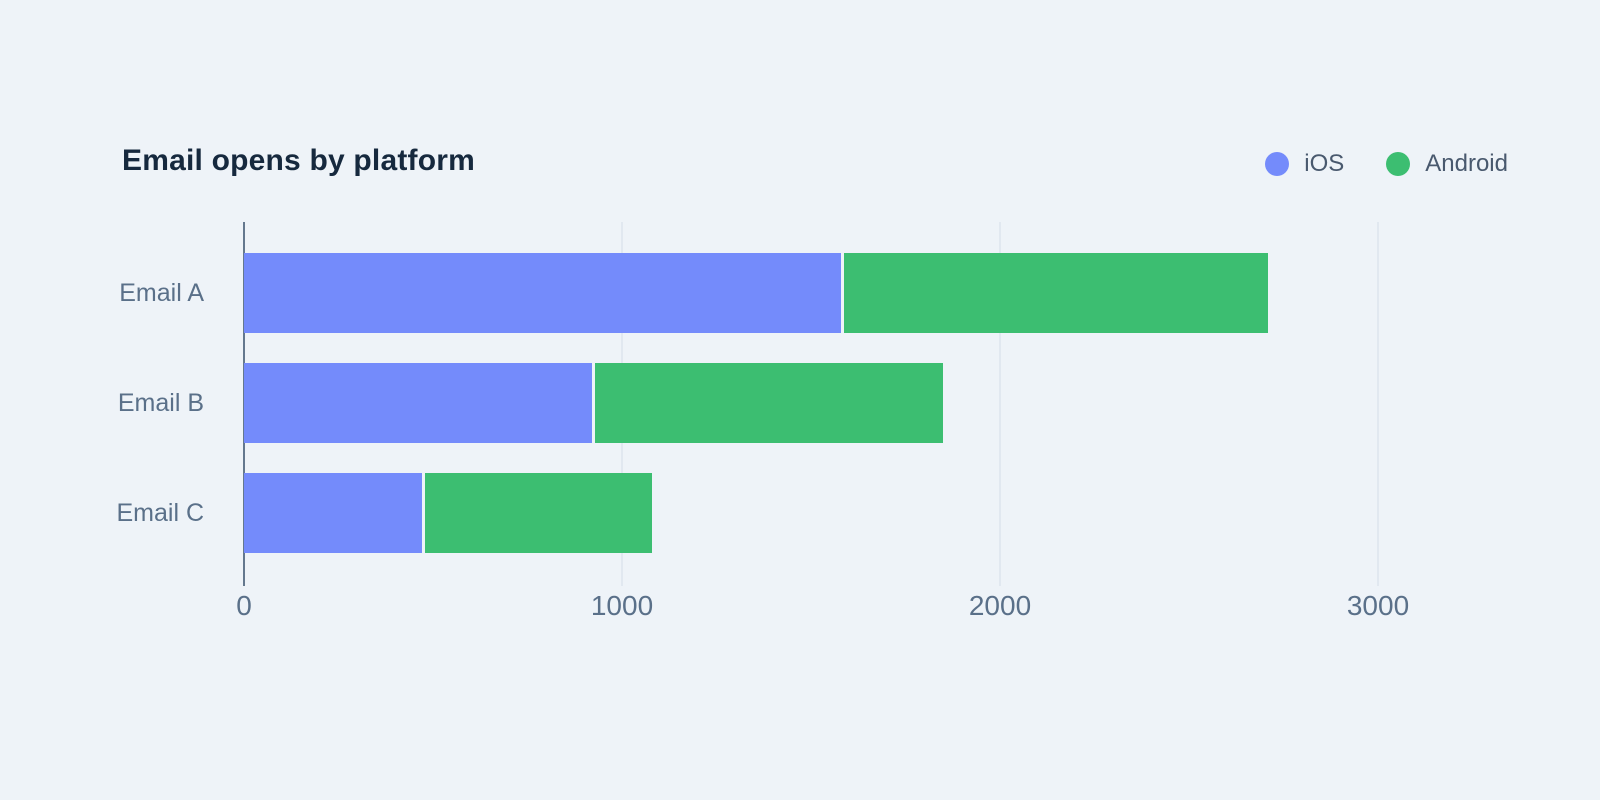 The image size is (1600, 800). Describe the element at coordinates (1378, 605) in the screenshot. I see `x-tick-label-3000: 3000` at that location.